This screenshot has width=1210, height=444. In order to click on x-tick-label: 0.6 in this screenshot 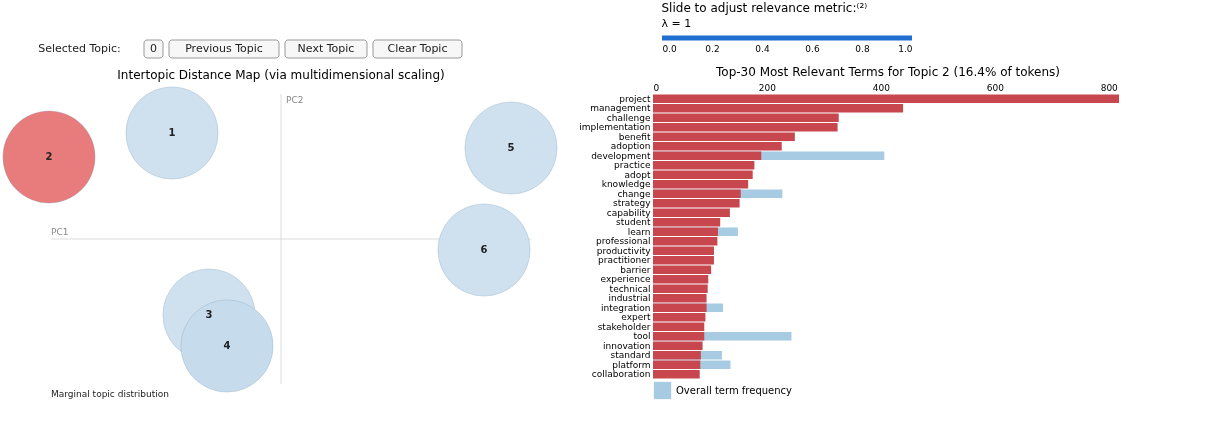, I will do `click(812, 48)`.